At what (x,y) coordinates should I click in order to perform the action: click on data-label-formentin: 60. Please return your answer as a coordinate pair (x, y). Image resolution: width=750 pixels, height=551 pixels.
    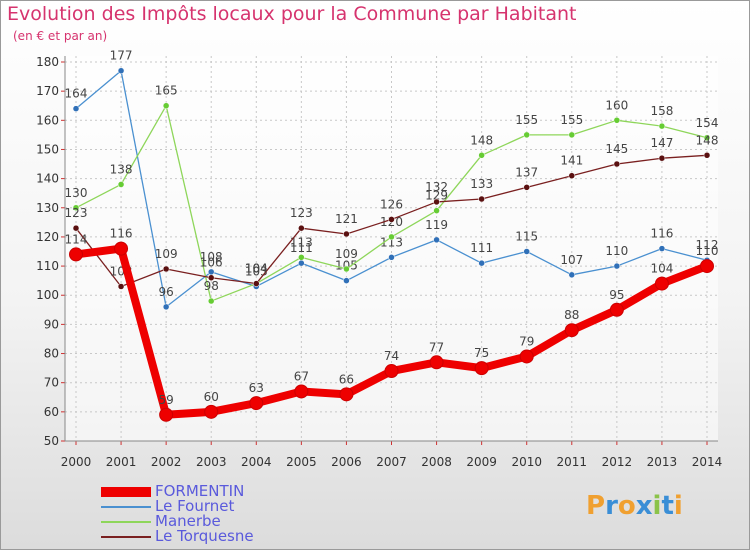
    Looking at the image, I should click on (211, 397).